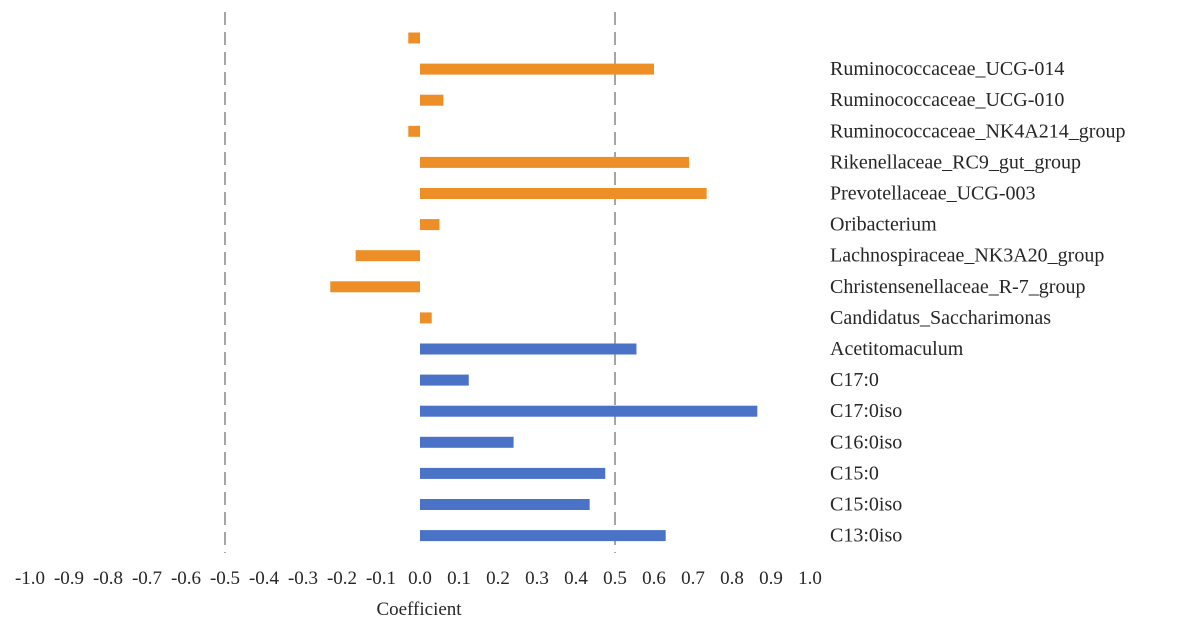 This screenshot has width=1178, height=619. Describe the element at coordinates (381, 578) in the screenshot. I see `x-tick-label-9: -0.1` at that location.